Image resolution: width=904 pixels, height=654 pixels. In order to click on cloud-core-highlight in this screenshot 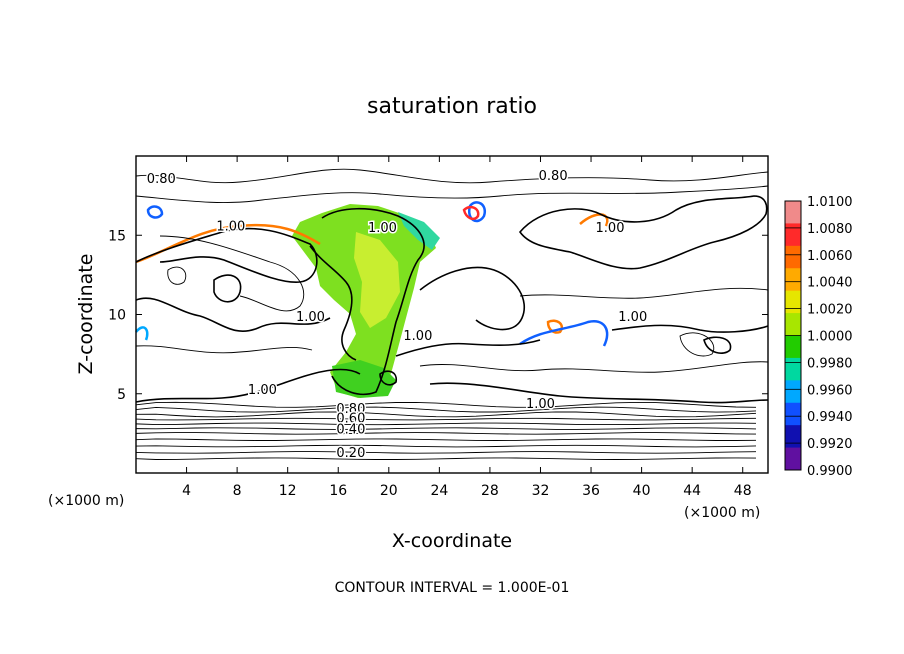, I will do `click(377, 280)`.